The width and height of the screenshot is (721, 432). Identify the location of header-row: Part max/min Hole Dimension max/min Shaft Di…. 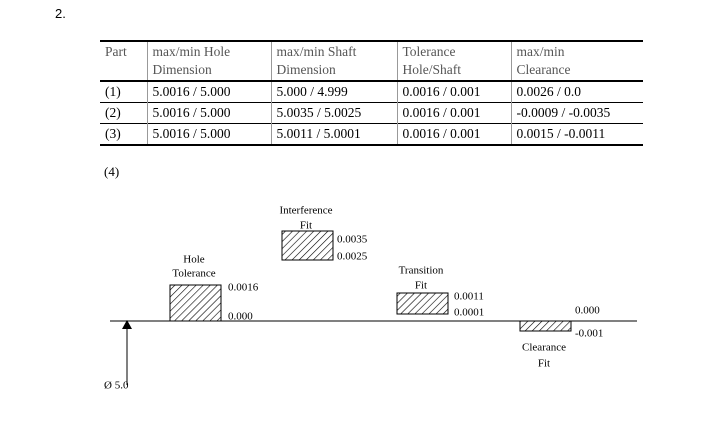
(371, 61).